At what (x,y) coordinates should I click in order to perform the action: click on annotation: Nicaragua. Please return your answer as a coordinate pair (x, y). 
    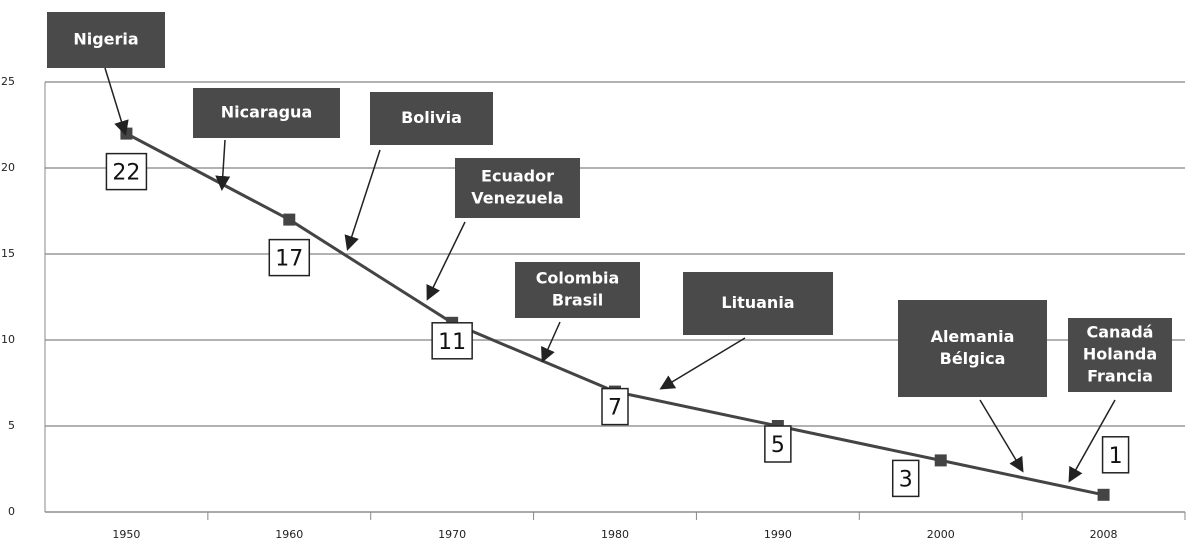
    Looking at the image, I should click on (266, 112).